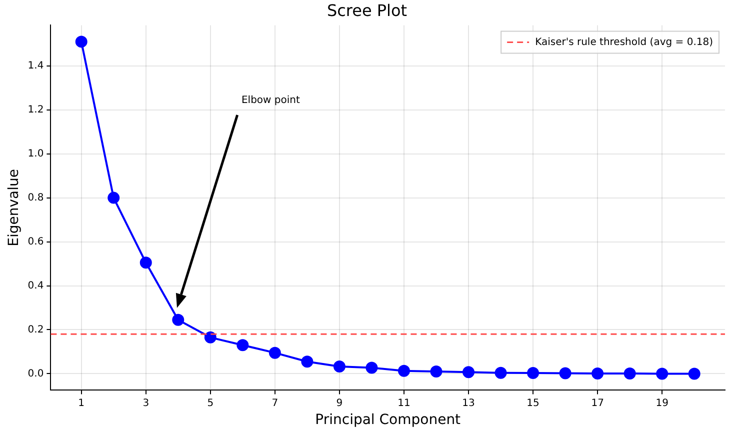 This screenshot has width=732, height=433. I want to click on y-tick-label: 0.4, so click(36, 286).